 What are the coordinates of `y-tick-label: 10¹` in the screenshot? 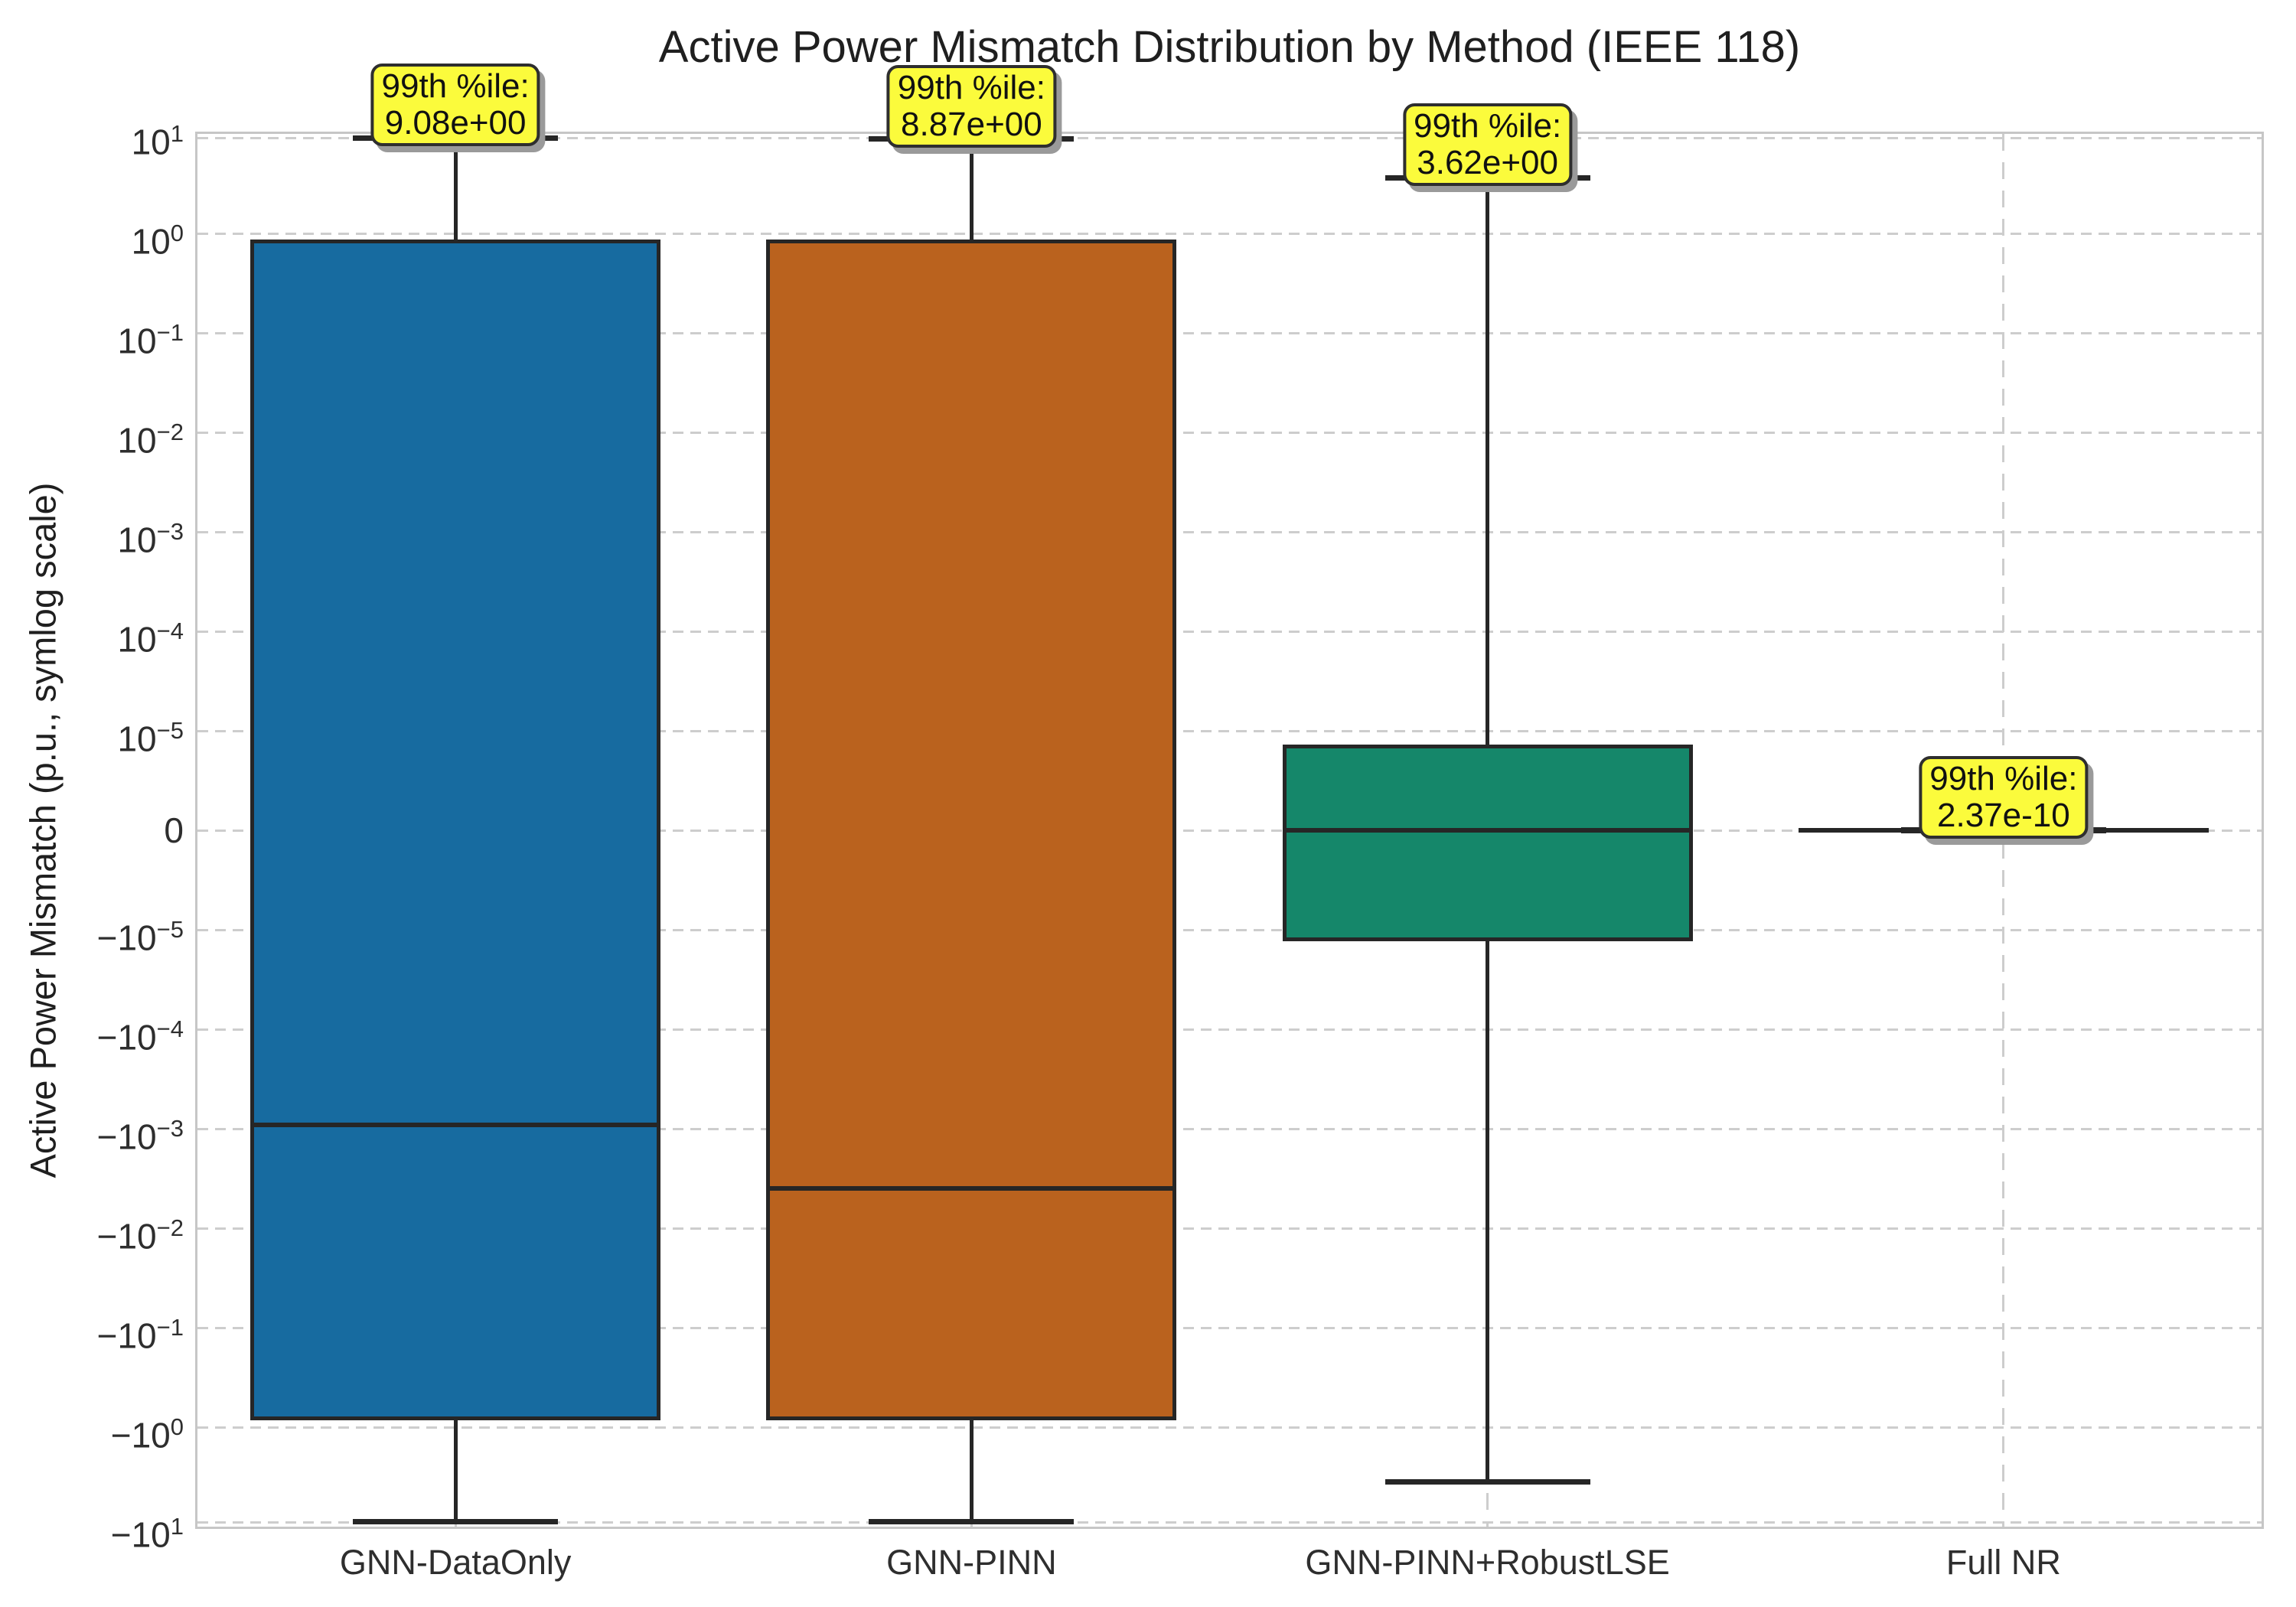 It's located at (157, 141).